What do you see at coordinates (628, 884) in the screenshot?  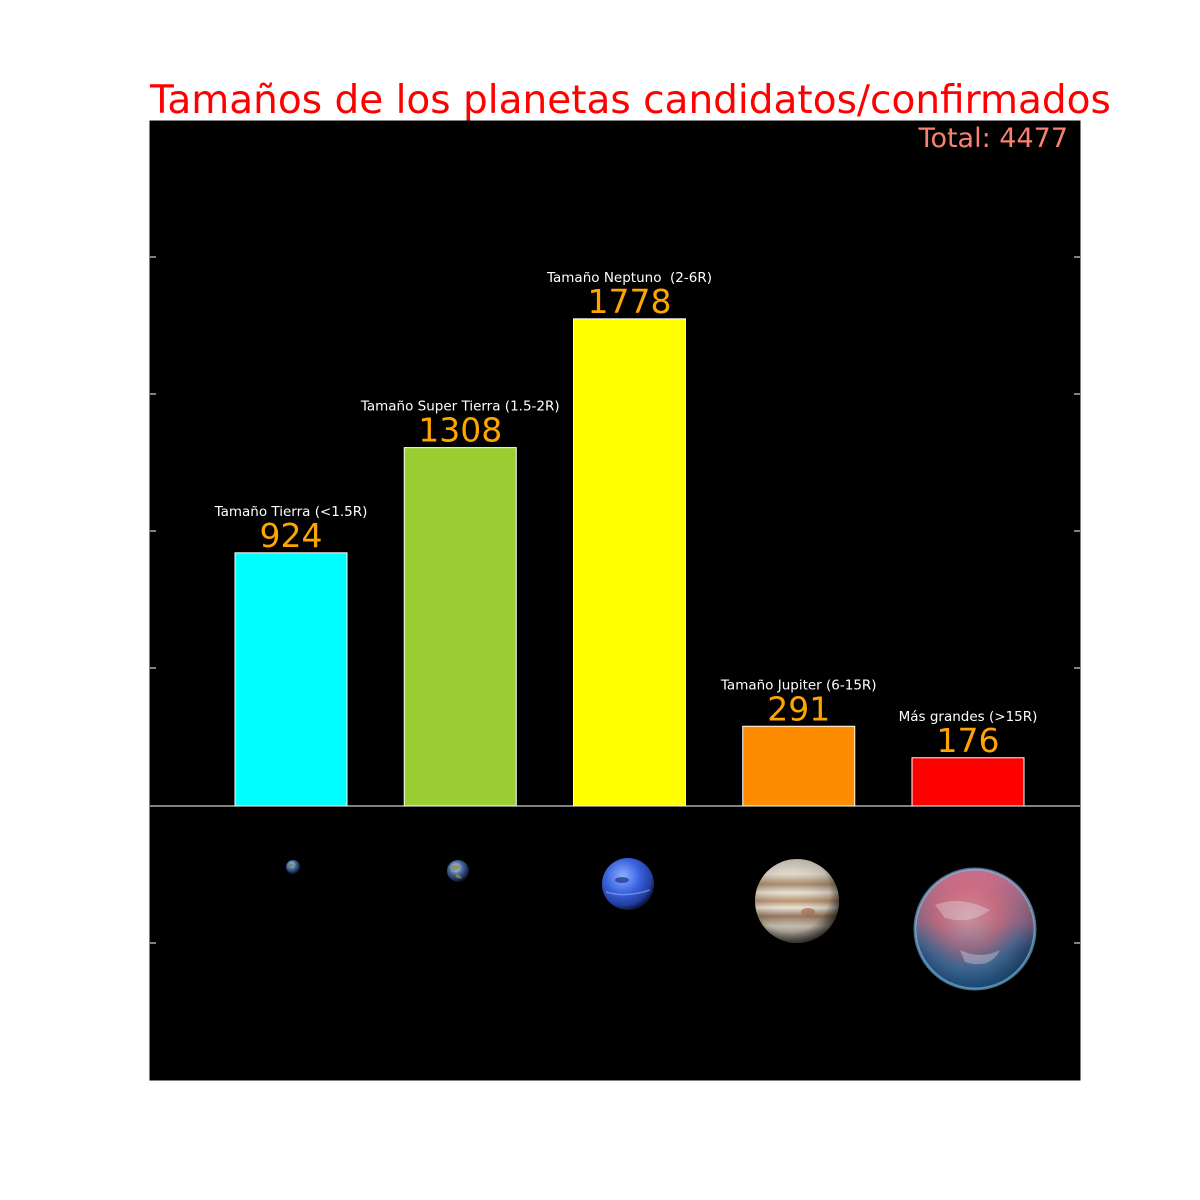 I see `neptune-icon` at bounding box center [628, 884].